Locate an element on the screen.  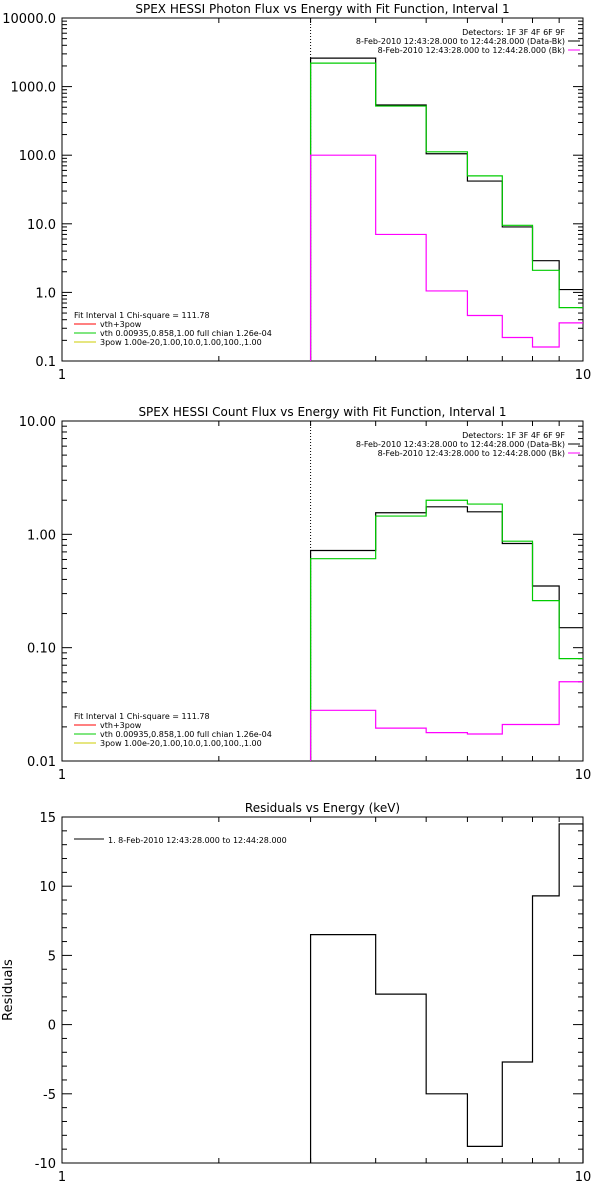
y-tick-label: 5 is located at coordinates (52, 956).